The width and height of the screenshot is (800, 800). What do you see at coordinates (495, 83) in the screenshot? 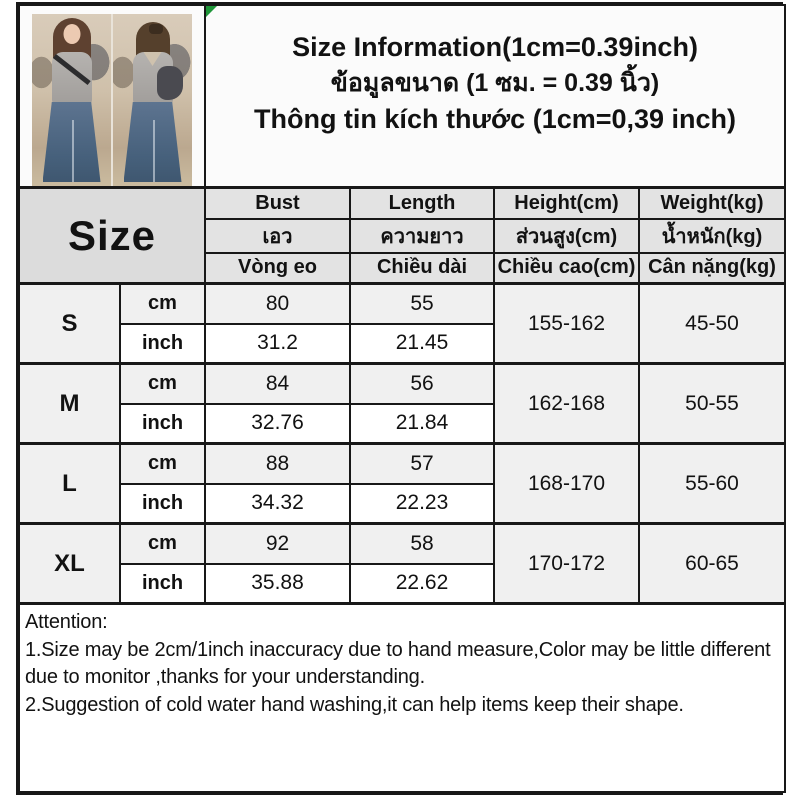
I see `title-thai: ข้อมูลขนาด (1 ซม. = 0.39 นิ้ว)` at bounding box center [495, 83].